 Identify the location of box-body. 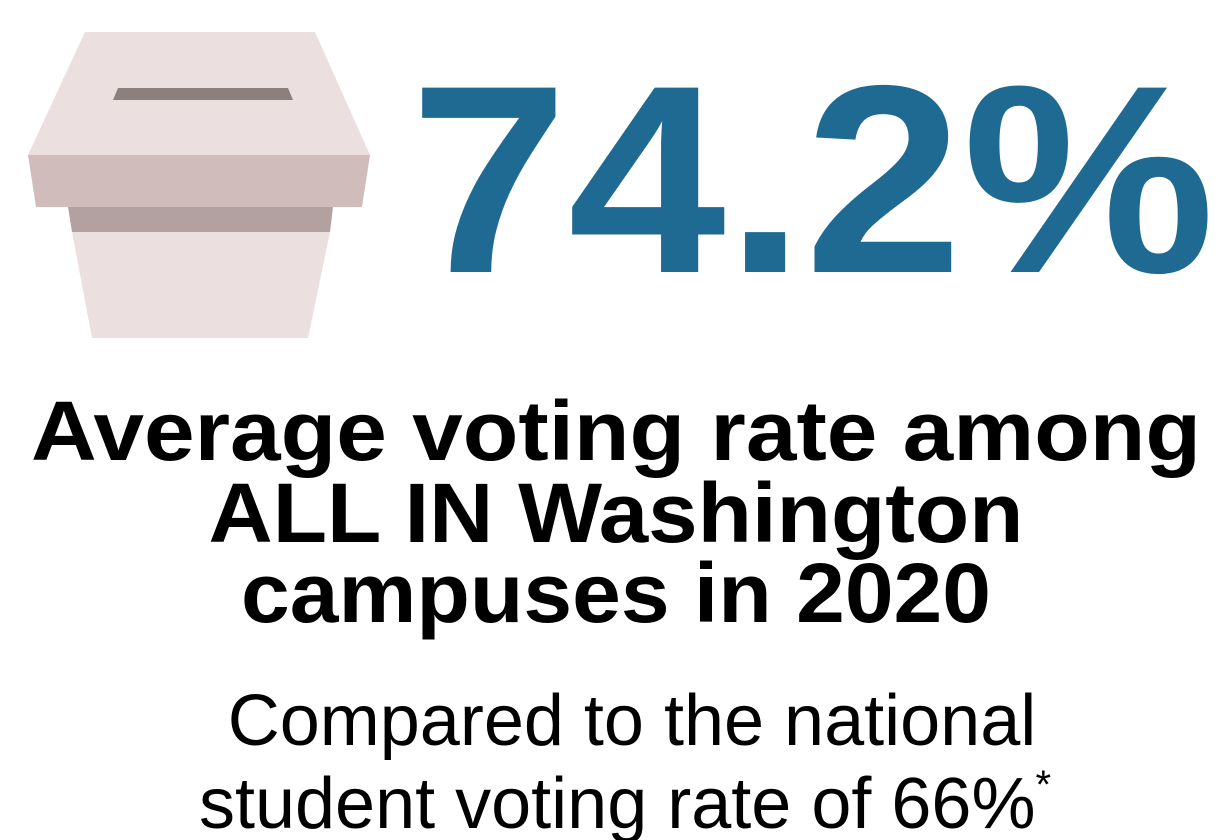
(201, 285).